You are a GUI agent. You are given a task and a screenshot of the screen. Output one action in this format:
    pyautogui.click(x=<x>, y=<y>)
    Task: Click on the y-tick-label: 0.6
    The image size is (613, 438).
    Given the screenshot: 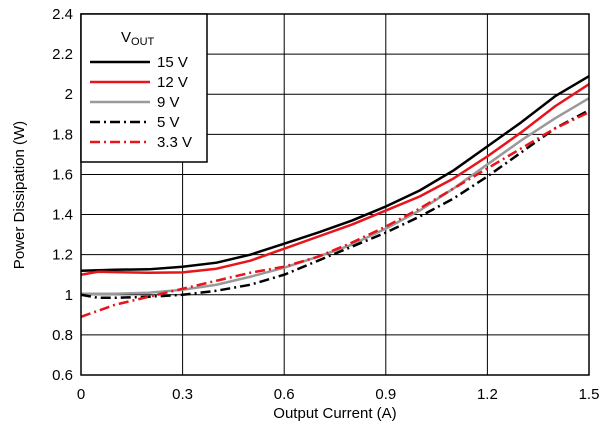 What is the action you would take?
    pyautogui.click(x=62, y=375)
    